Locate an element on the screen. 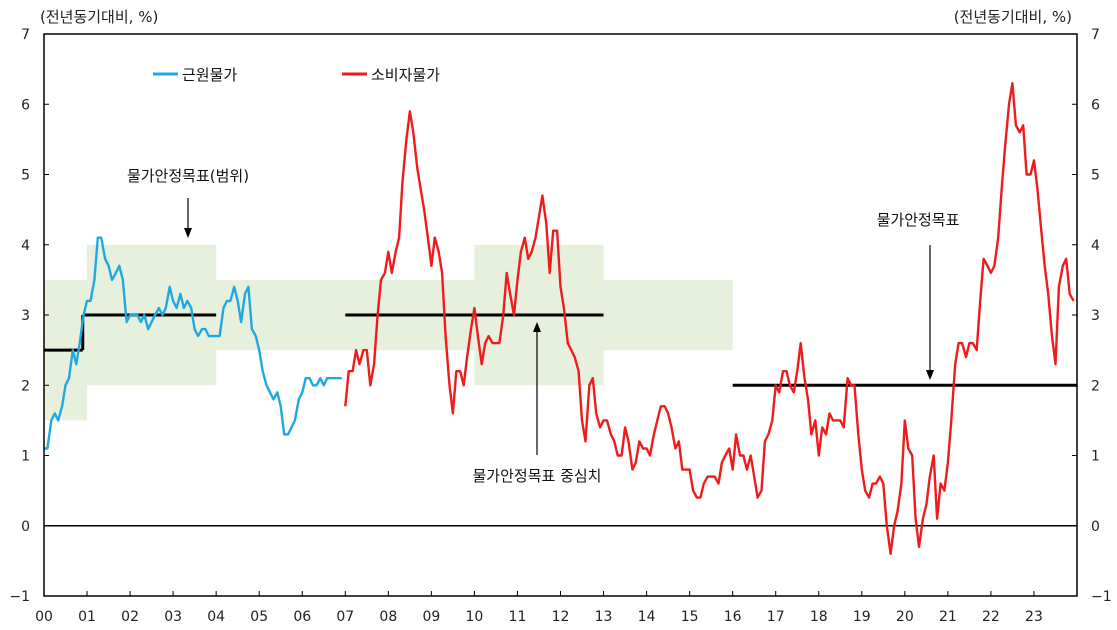  annotation-band-arrowhead is located at coordinates (188, 233).